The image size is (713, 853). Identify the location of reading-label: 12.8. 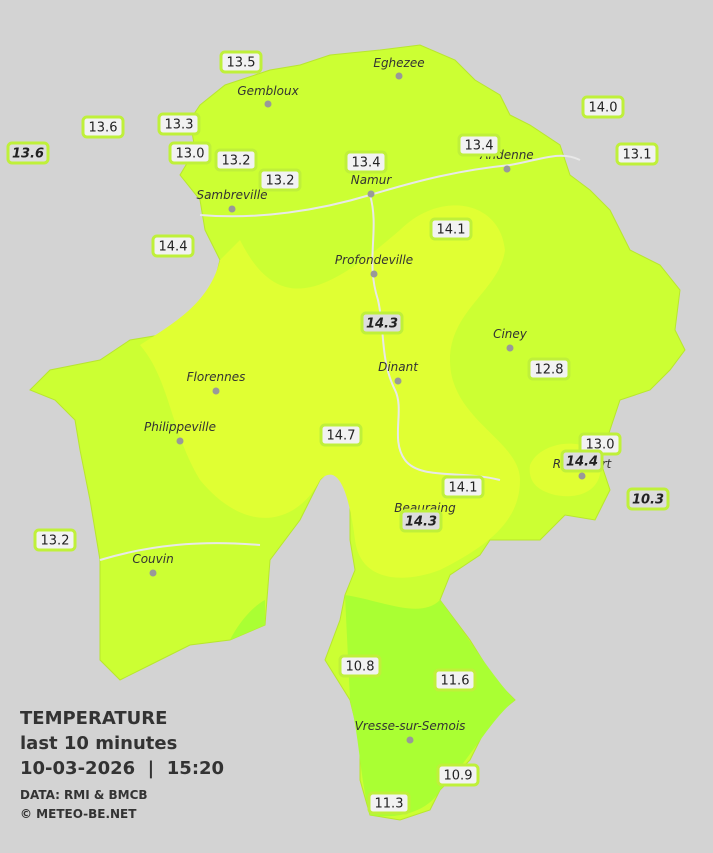
(549, 370).